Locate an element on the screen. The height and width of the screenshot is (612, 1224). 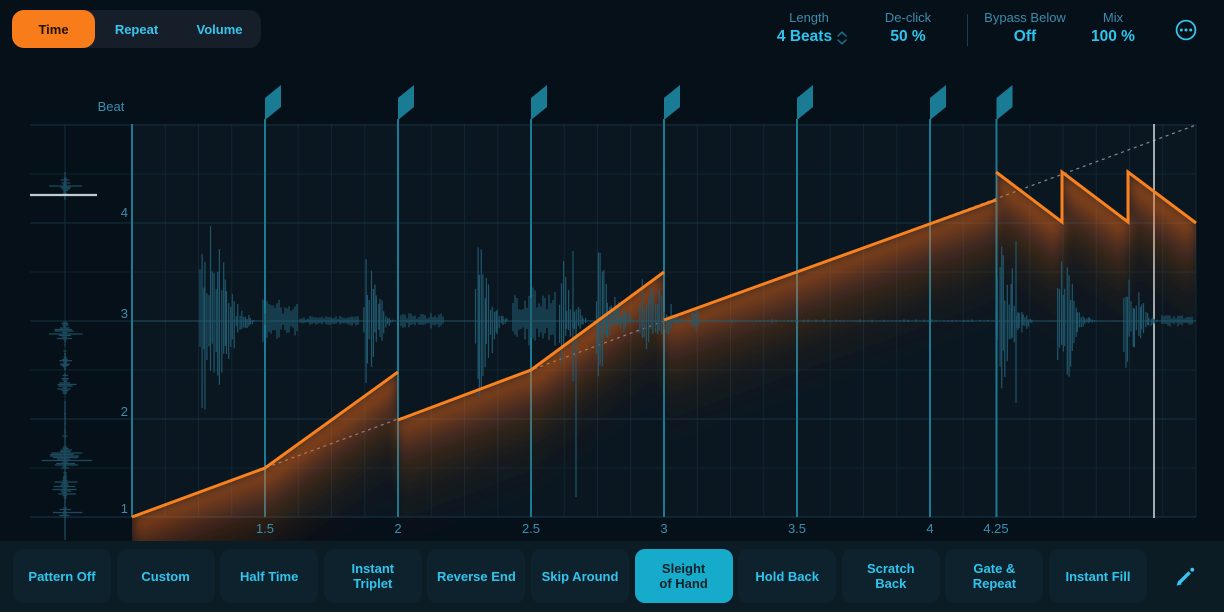
svg-text: 2.5 is located at coordinates (531, 528).